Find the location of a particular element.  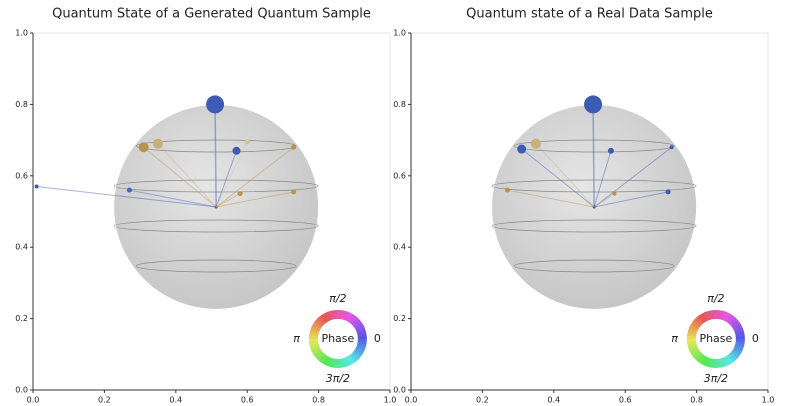

x-tick-label: 0.2 is located at coordinates (482, 400).